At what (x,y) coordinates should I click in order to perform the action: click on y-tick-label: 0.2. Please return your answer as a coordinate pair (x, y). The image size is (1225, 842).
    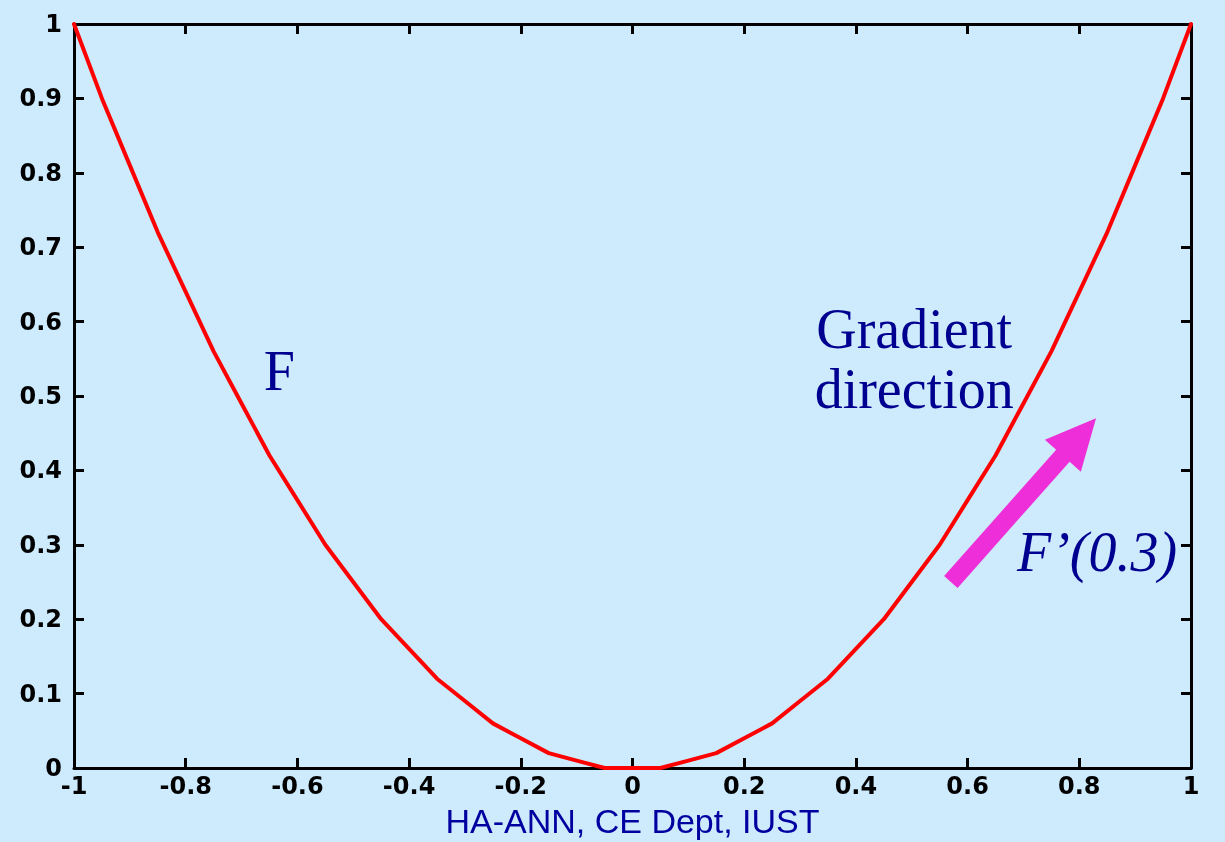
    Looking at the image, I should click on (40, 619).